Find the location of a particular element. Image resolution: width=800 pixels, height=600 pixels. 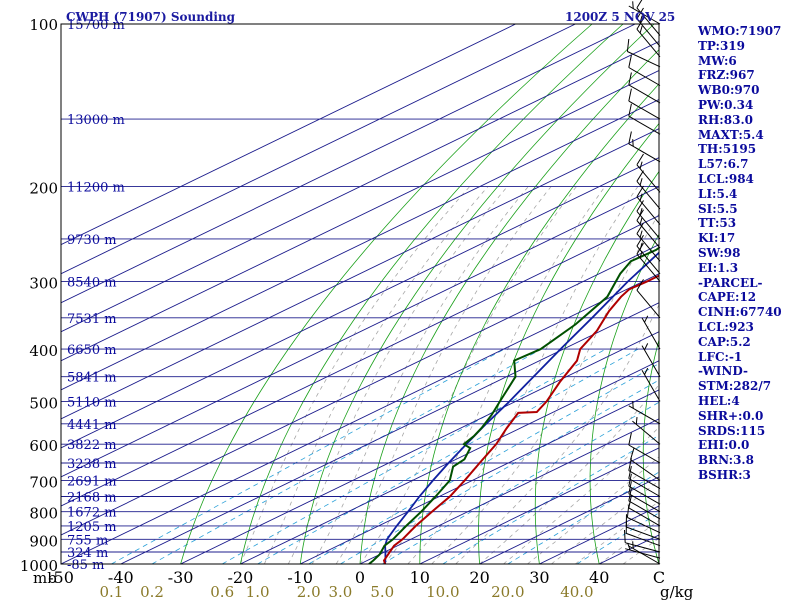

pressure-tick-label: 600 is located at coordinates (43, 446).